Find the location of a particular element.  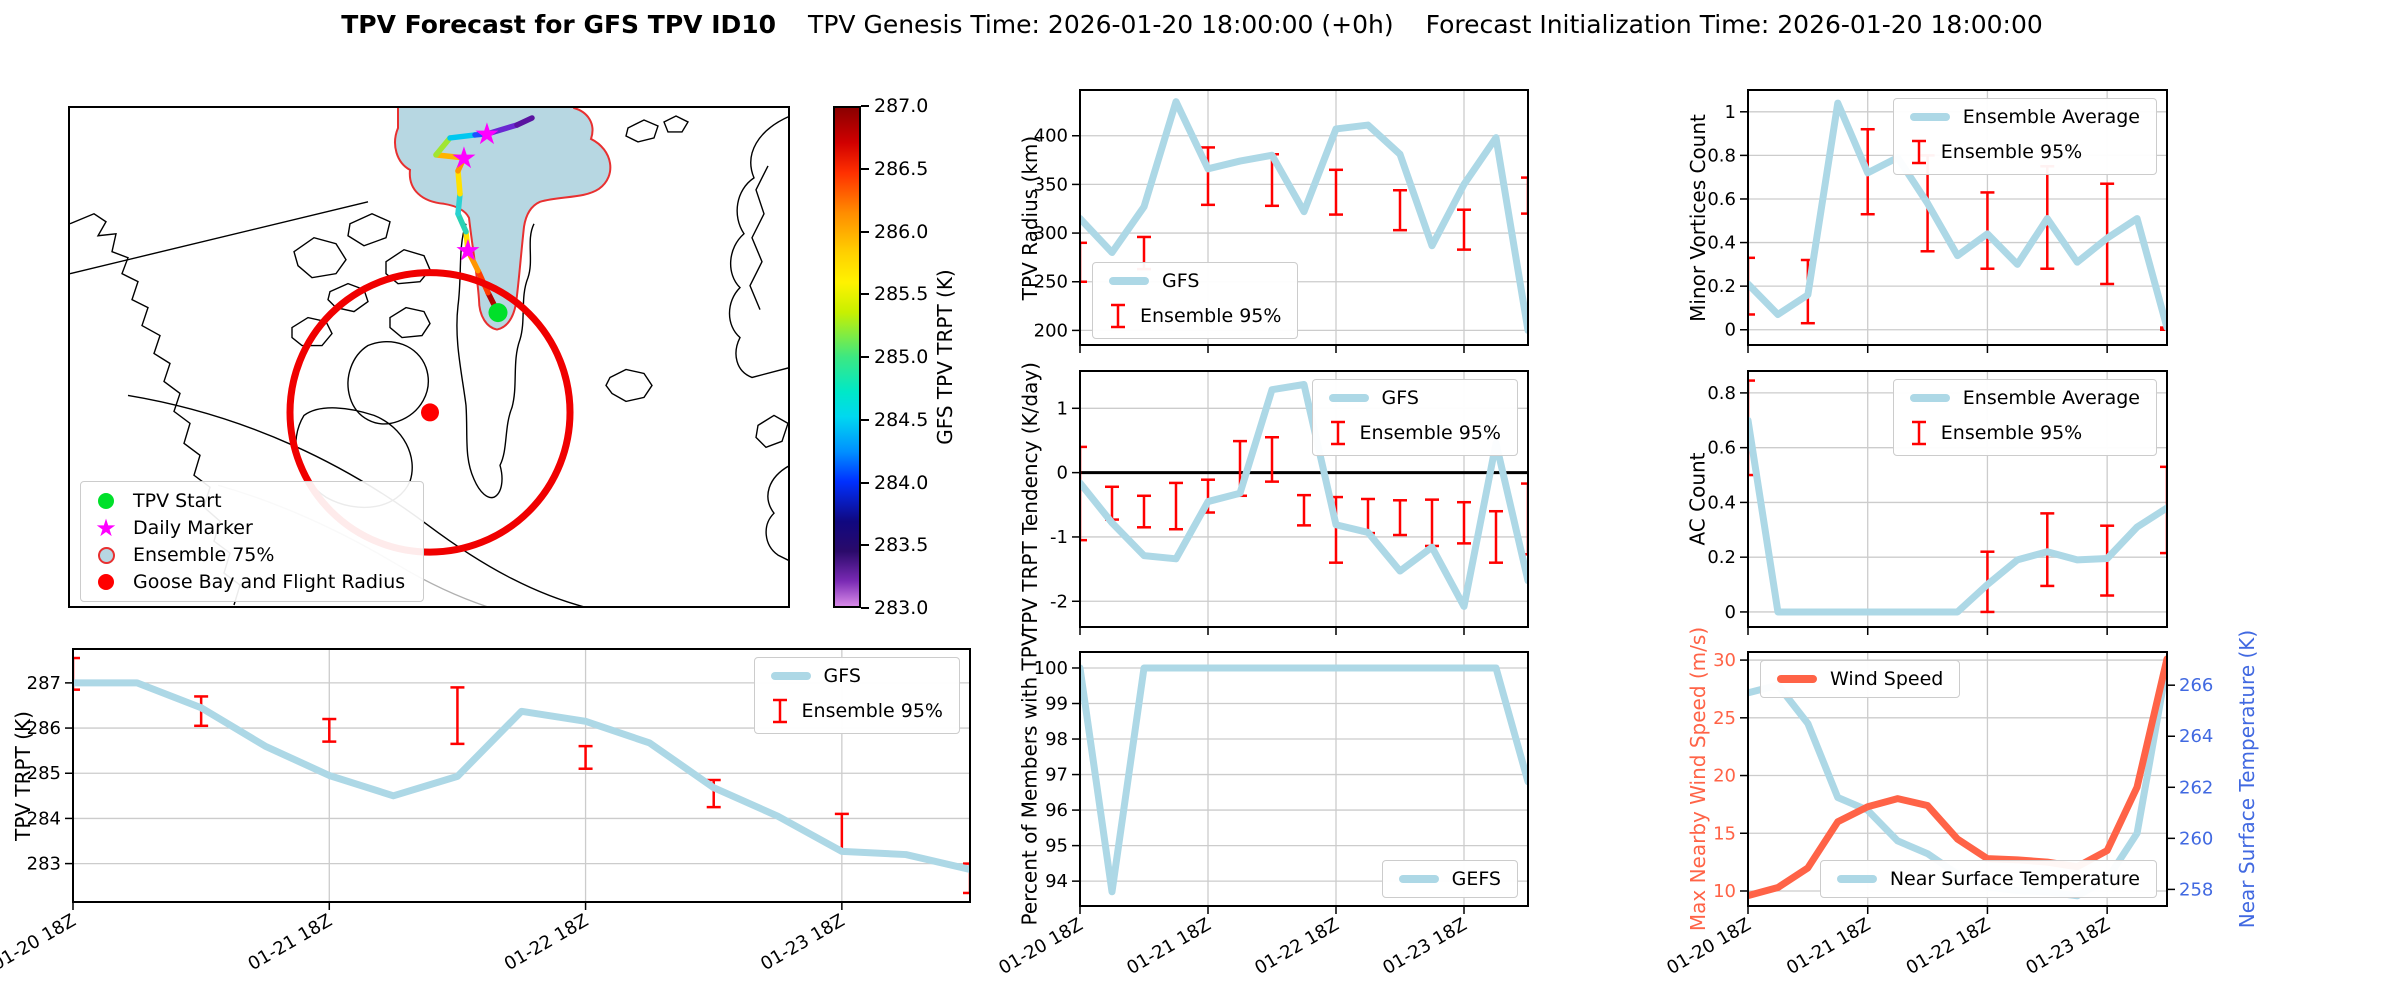

colorbar-tick: 283.0 is located at coordinates (894, 608).